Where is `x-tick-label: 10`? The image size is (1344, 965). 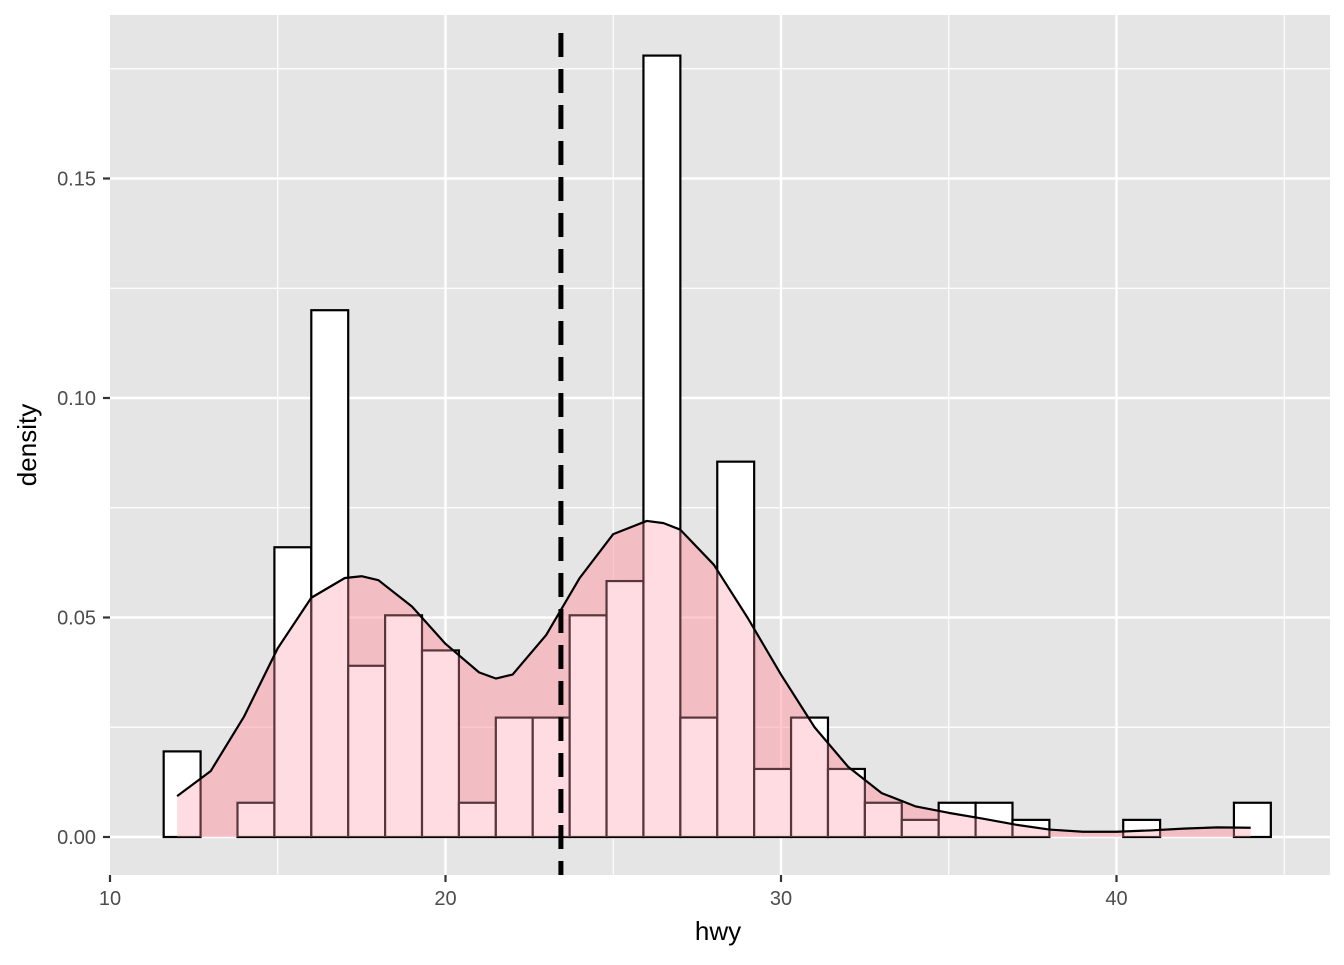
x-tick-label: 10 is located at coordinates (110, 899).